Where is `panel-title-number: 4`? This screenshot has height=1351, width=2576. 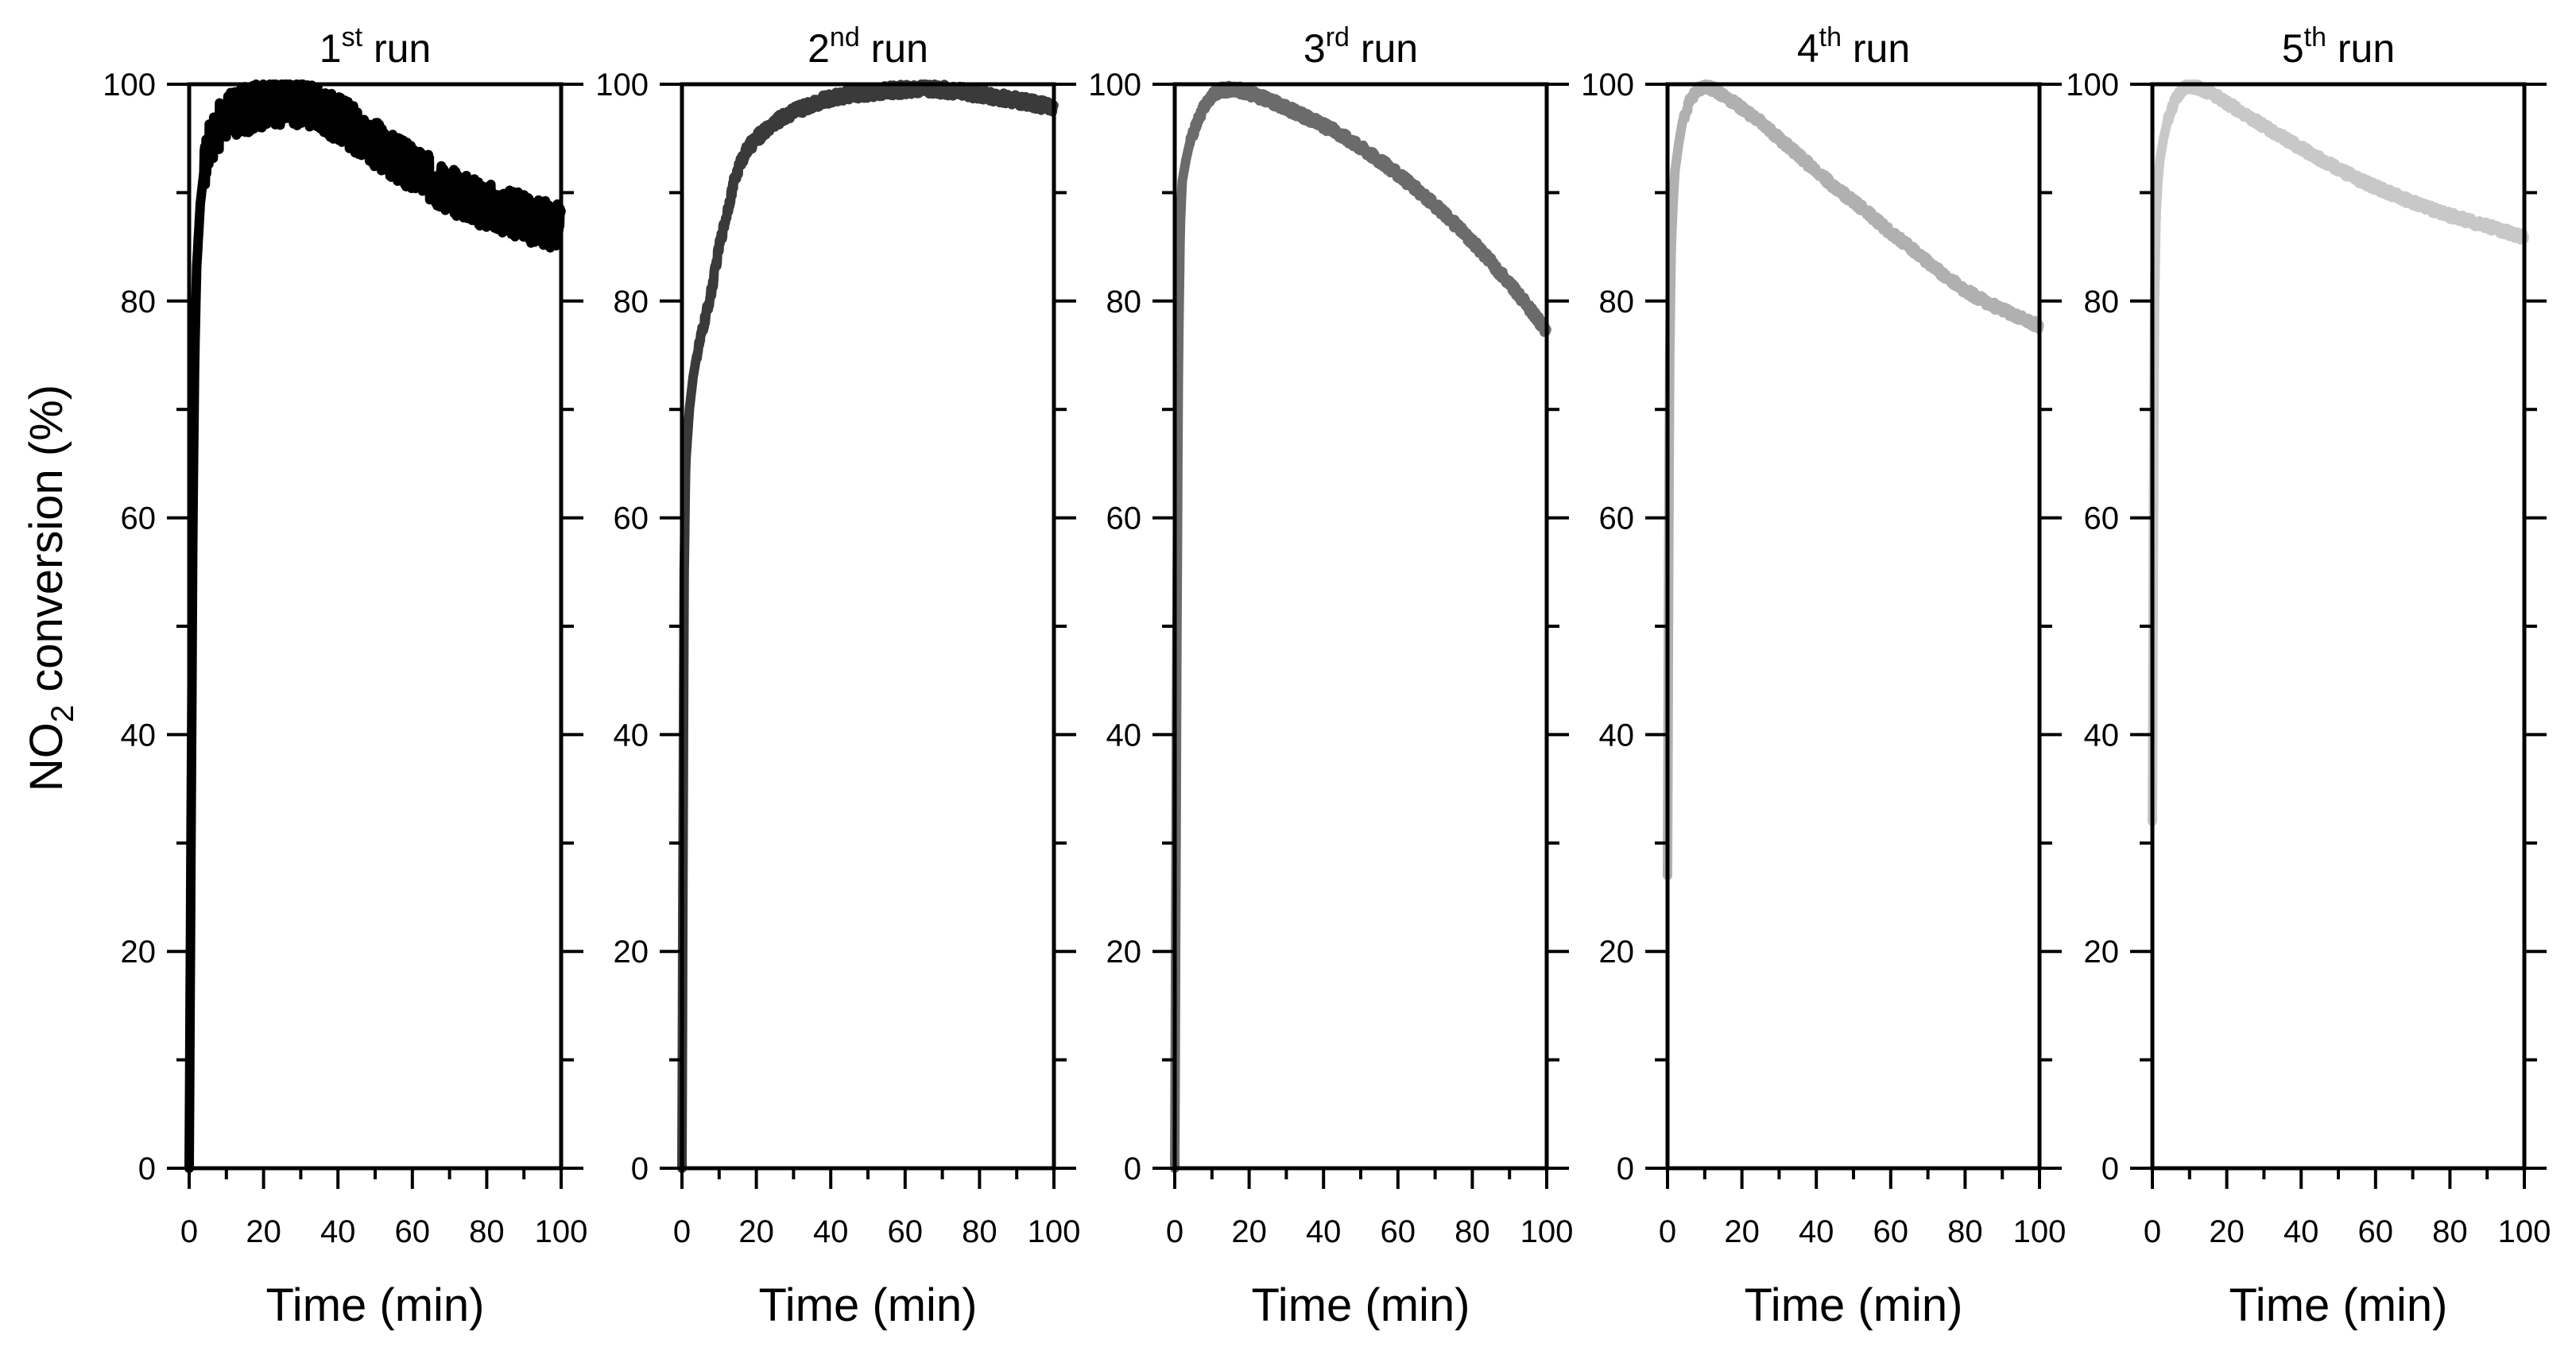 panel-title-number: 4 is located at coordinates (1808, 48).